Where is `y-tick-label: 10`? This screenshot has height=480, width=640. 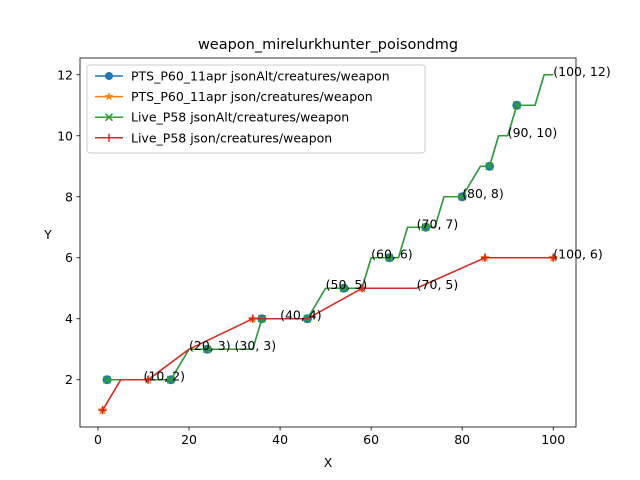 y-tick-label: 10 is located at coordinates (65, 135).